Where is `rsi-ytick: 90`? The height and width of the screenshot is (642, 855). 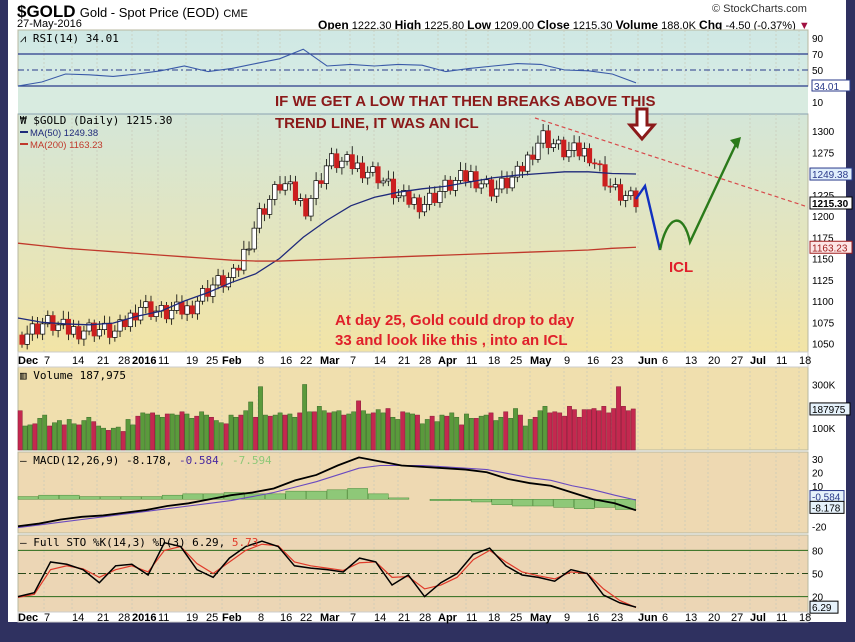
rsi-ytick: 90 is located at coordinates (818, 39).